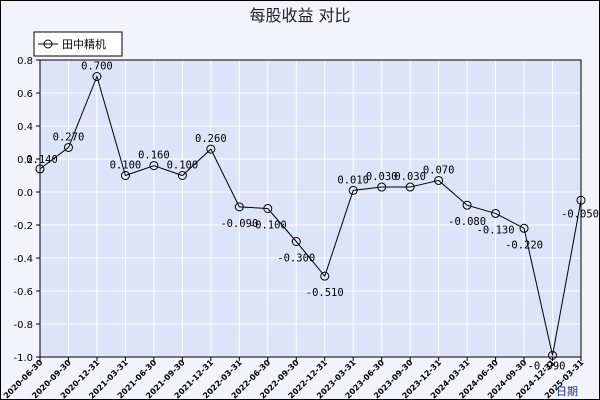  What do you see at coordinates (580, 214) in the screenshot?
I see `data-label: -0.050` at bounding box center [580, 214].